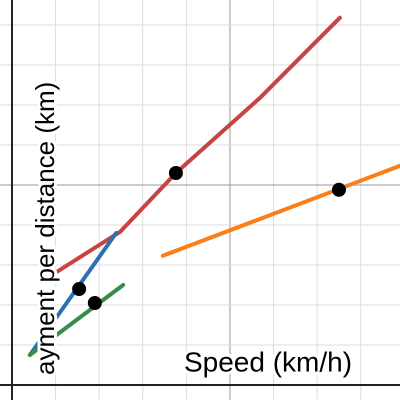 The width and height of the screenshot is (400, 400). What do you see at coordinates (45, 228) in the screenshot?
I see `y-axis-label: ayment per distance (km)` at bounding box center [45, 228].